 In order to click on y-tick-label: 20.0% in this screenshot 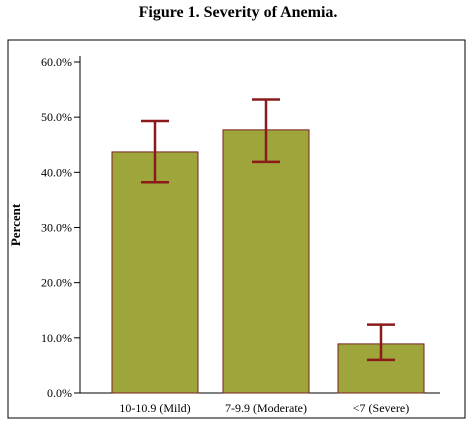, I will do `click(56, 283)`.